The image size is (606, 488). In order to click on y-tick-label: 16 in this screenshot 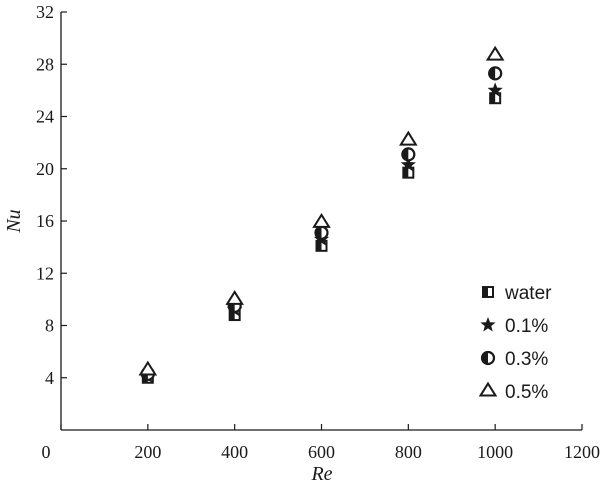, I will do `click(45, 221)`.